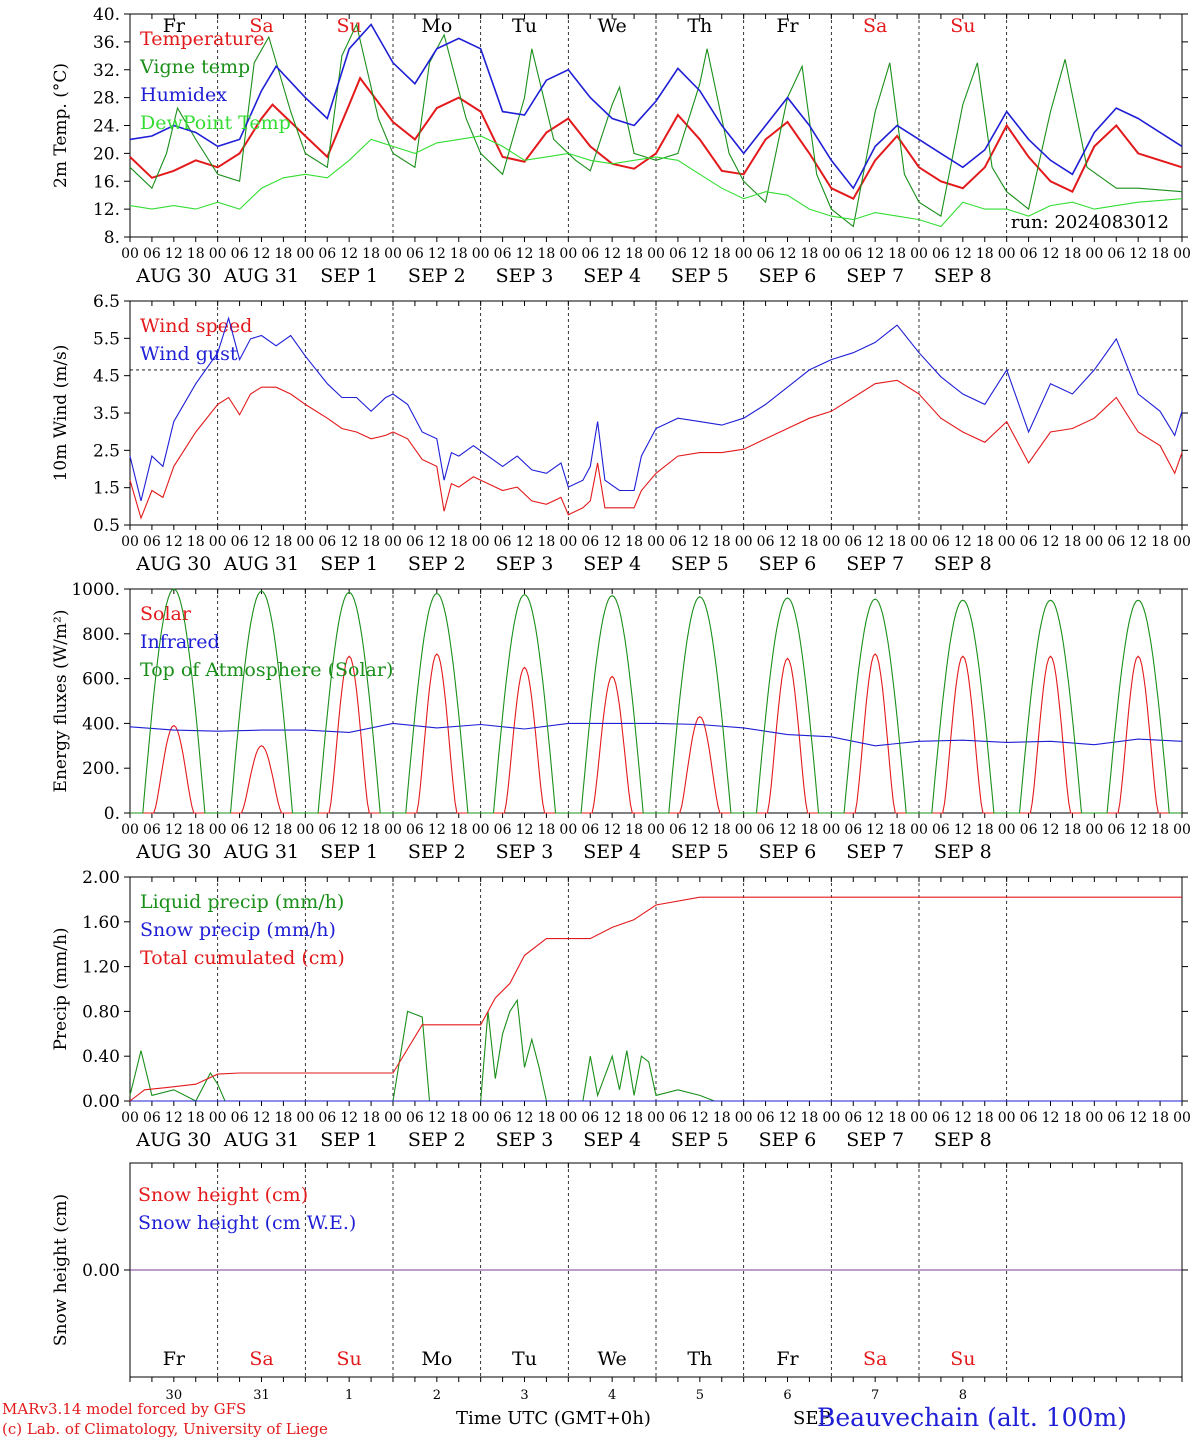  What do you see at coordinates (875, 1395) in the screenshot?
I see `day-number-label: 7` at bounding box center [875, 1395].